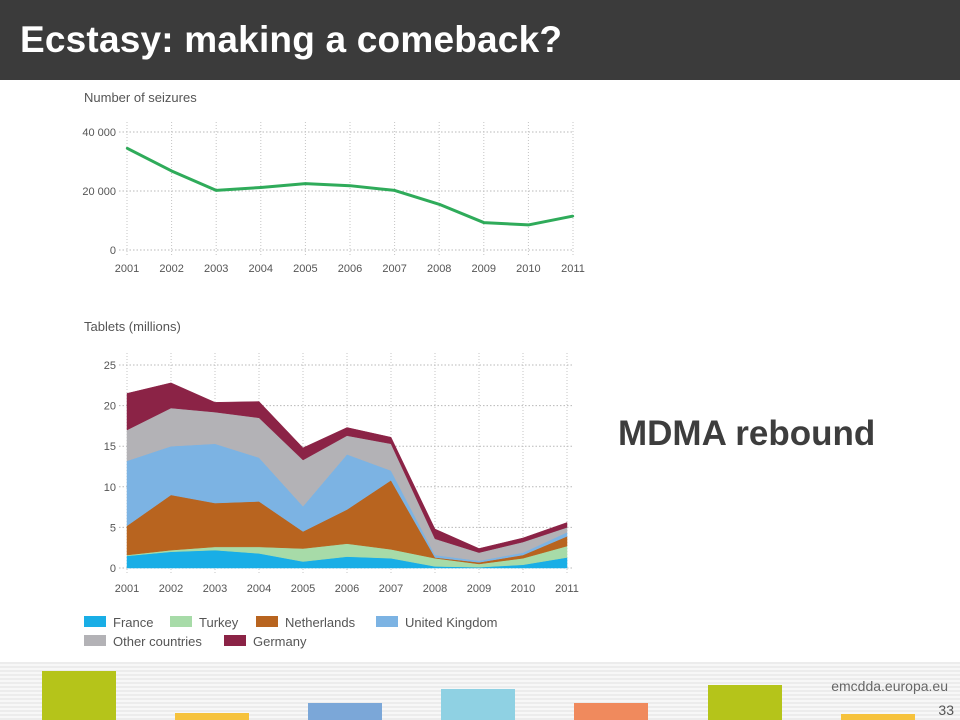  What do you see at coordinates (95, 621) in the screenshot?
I see `legend-swatch-france` at bounding box center [95, 621].